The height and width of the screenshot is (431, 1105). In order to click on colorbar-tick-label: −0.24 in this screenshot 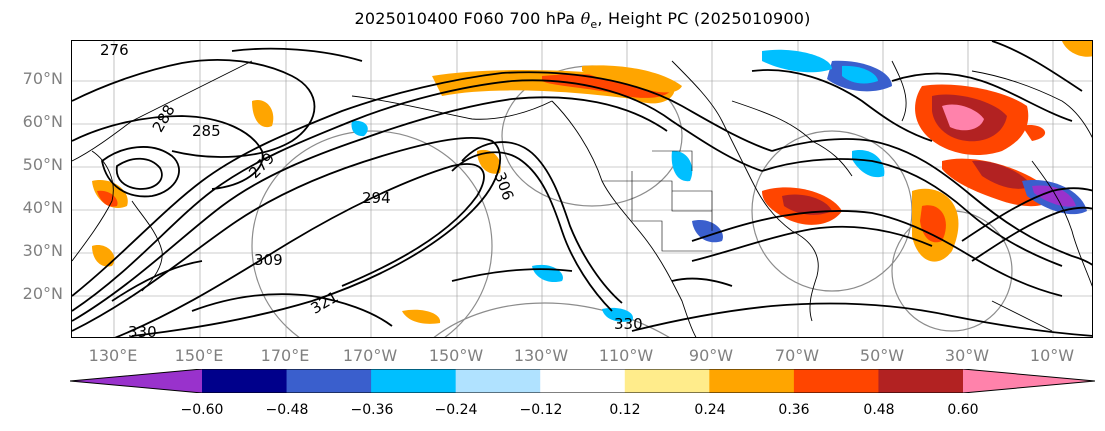, I will do `click(456, 410)`.